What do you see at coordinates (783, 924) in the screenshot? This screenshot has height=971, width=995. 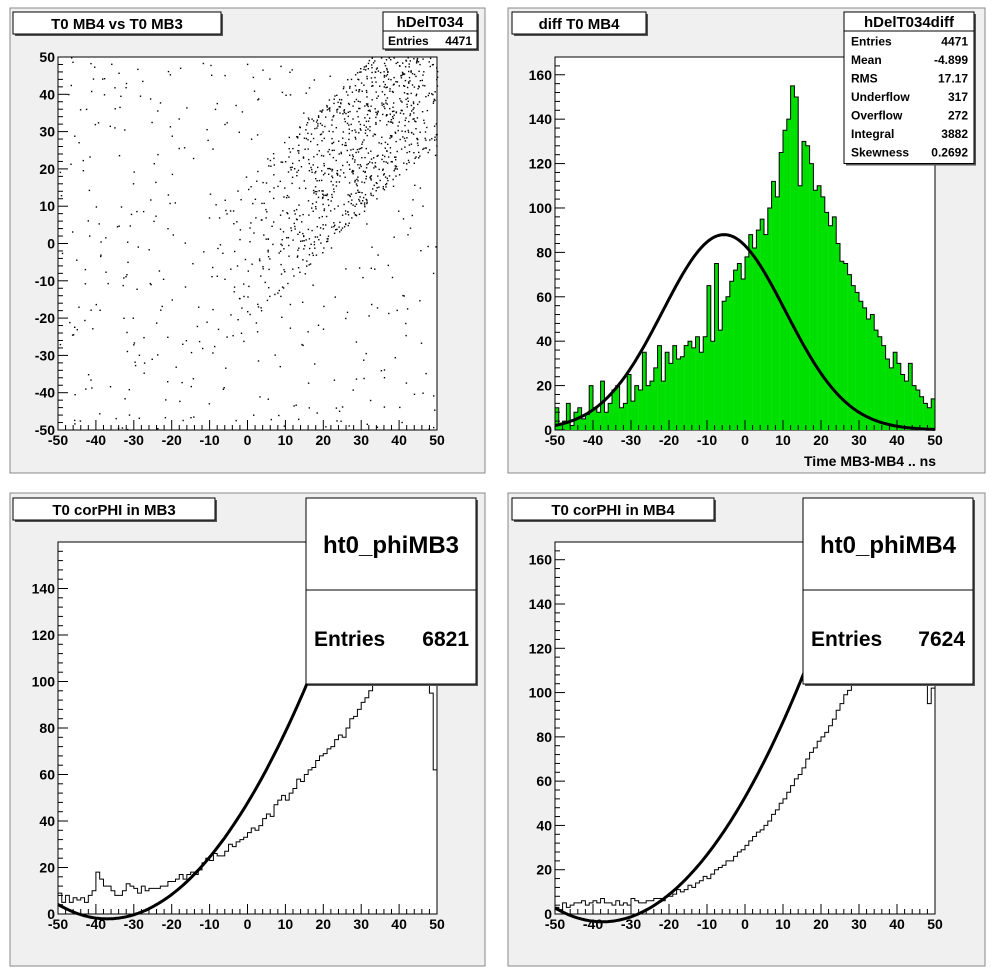 I see `x-tick-label: 10` at bounding box center [783, 924].